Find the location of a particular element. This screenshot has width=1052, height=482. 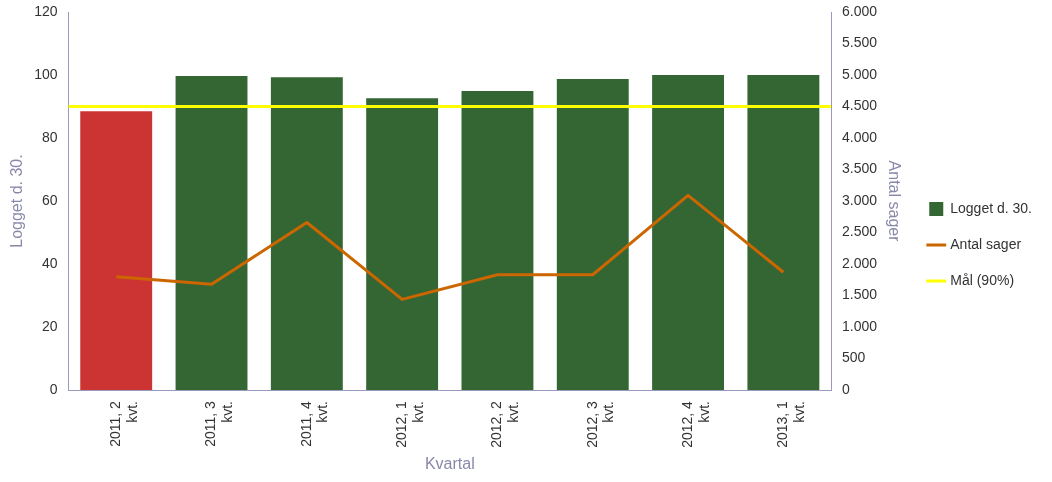

y-tick-label: 80 is located at coordinates (49, 136).